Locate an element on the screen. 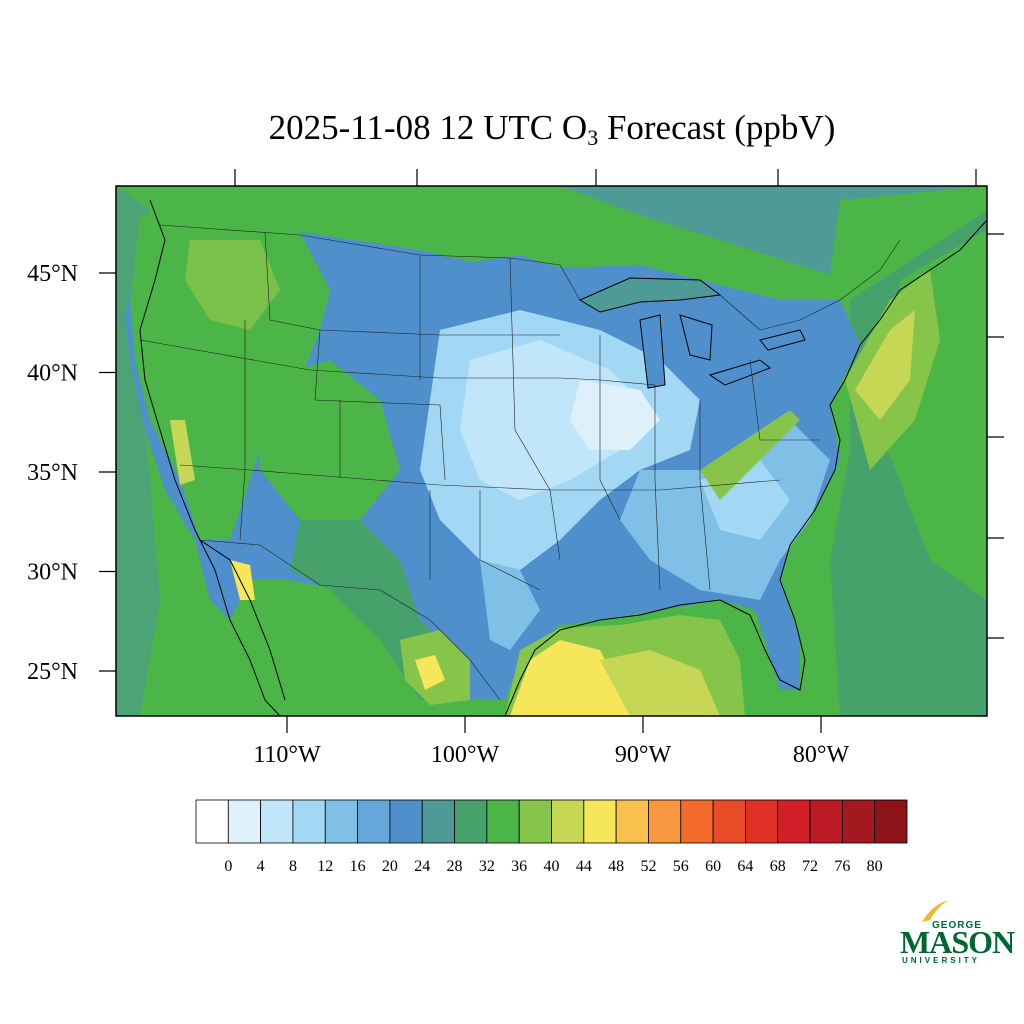 The height and width of the screenshot is (1024, 1024). colorbar-tick-label: 48 is located at coordinates (616, 866).